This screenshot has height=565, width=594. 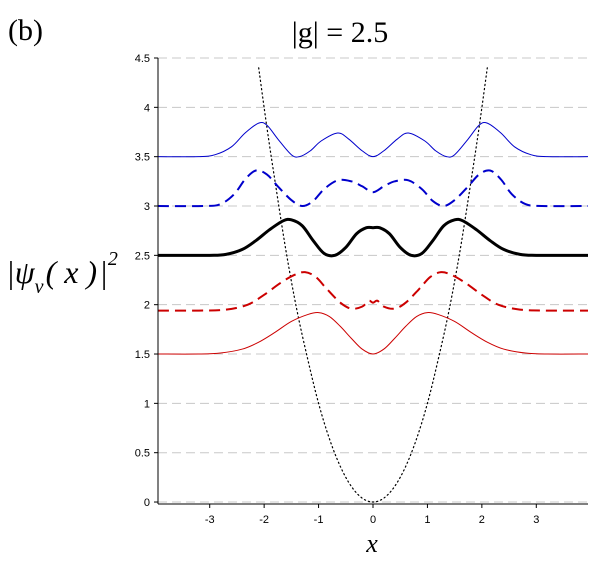 What do you see at coordinates (373, 520) in the screenshot?
I see `x-tick-label-3: 0` at bounding box center [373, 520].